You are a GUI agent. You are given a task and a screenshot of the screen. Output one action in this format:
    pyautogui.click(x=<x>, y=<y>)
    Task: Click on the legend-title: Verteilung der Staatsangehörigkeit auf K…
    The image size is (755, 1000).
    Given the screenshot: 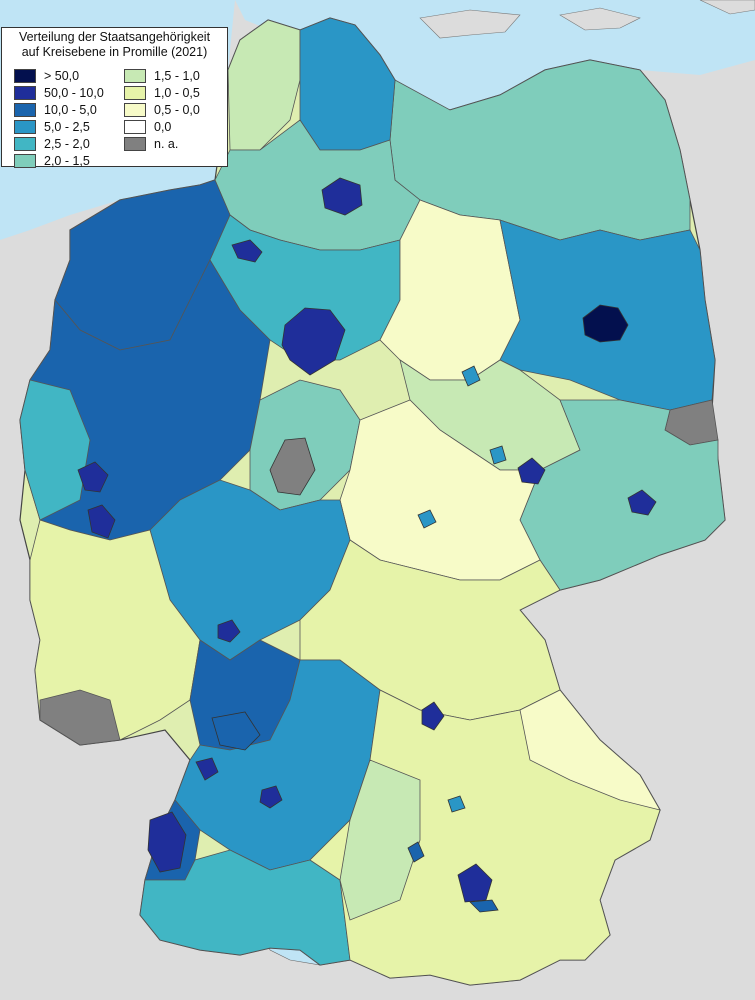 What is the action you would take?
    pyautogui.click(x=114, y=44)
    